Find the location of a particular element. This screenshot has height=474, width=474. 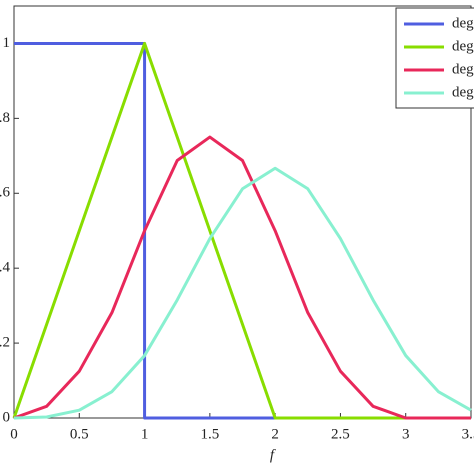

x-tick-label: 3 is located at coordinates (406, 434).